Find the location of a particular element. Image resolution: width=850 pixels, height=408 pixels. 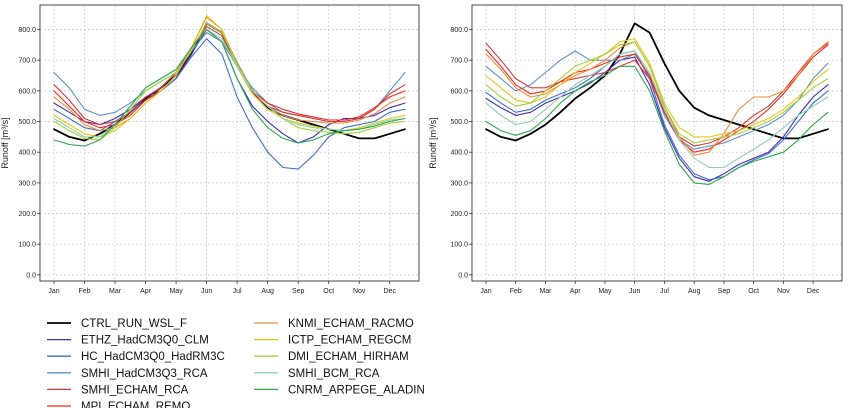

legend-item: CTRL_RUN_WSL_F is located at coordinates (117, 324).